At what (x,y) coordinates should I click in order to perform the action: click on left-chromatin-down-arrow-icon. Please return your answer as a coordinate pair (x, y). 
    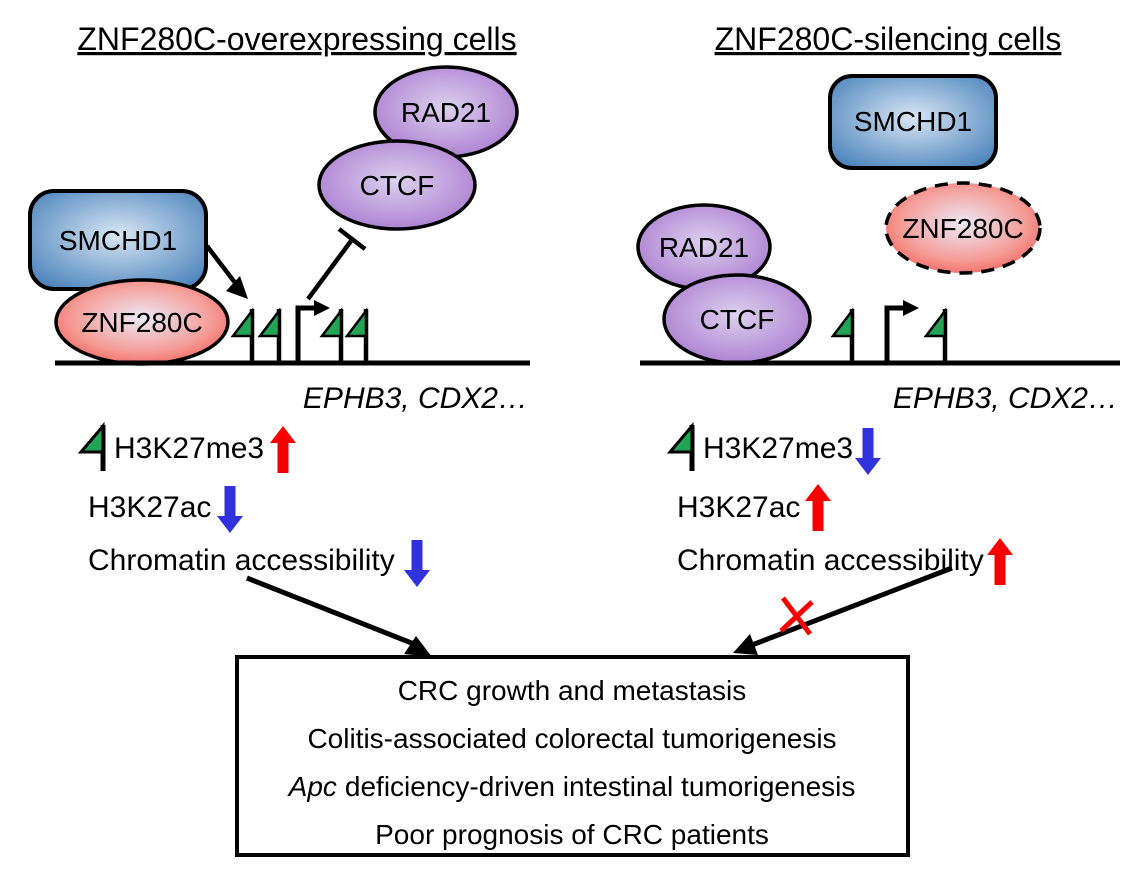
    Looking at the image, I should click on (417, 563).